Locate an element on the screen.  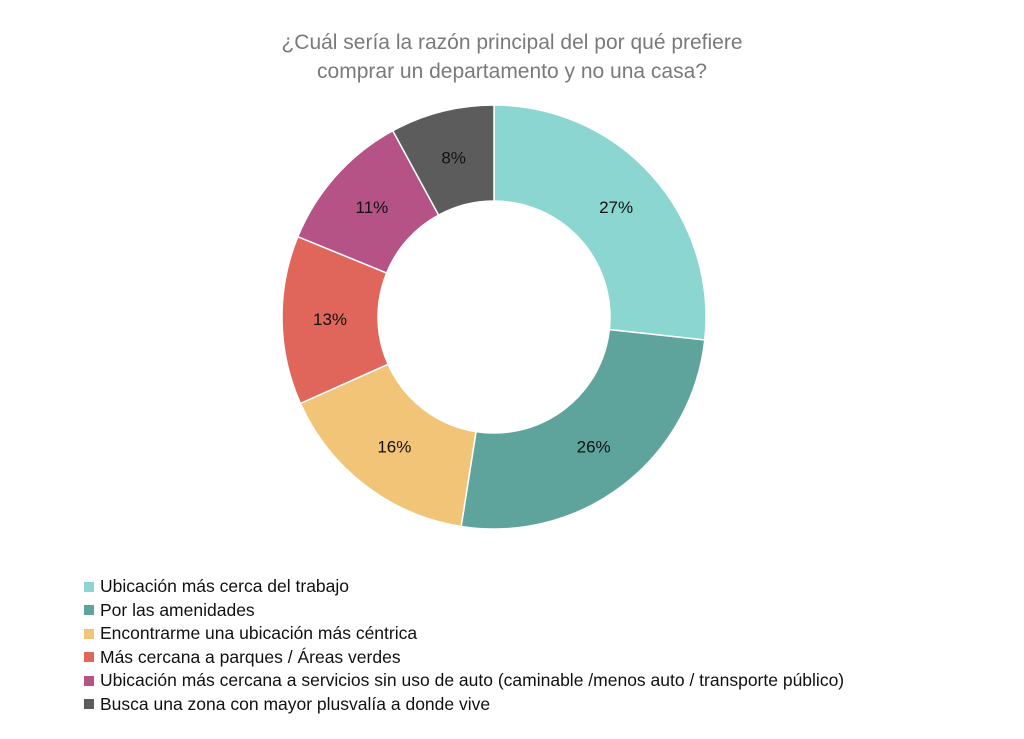
chart-title-line-2: comprar un departamento y no una casa? is located at coordinates (512, 71).